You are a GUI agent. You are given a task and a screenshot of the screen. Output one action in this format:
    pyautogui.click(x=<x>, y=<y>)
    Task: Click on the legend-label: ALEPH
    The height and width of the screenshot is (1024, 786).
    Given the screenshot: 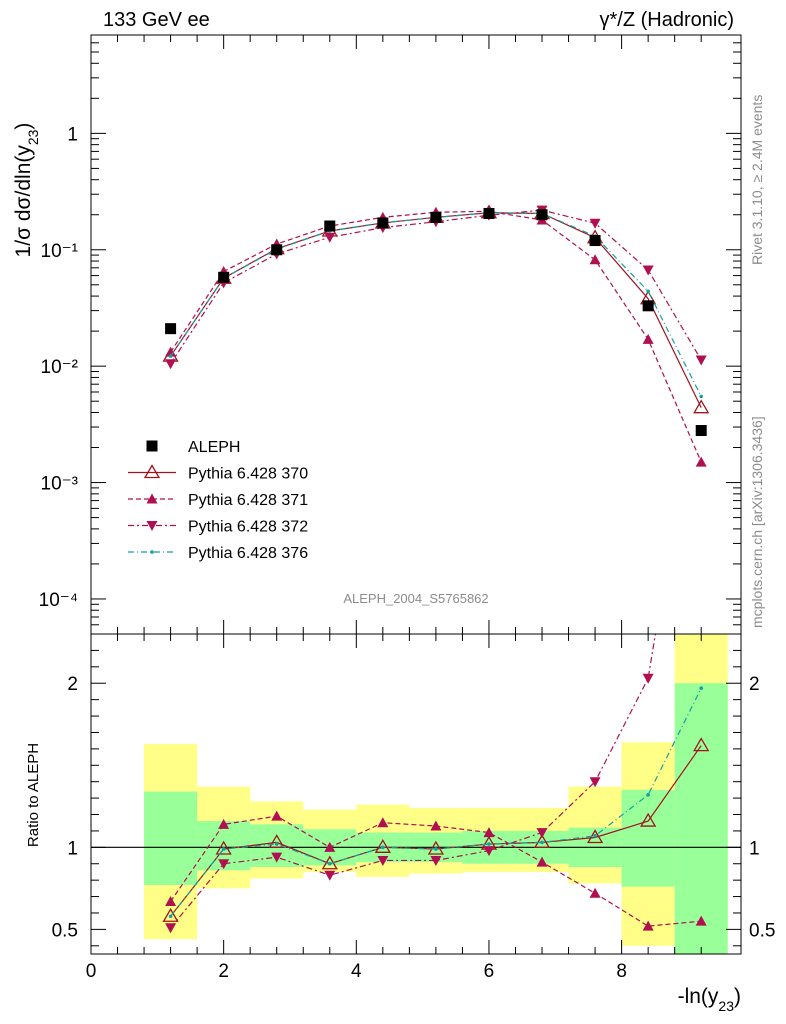 What is the action you would take?
    pyautogui.click(x=214, y=447)
    